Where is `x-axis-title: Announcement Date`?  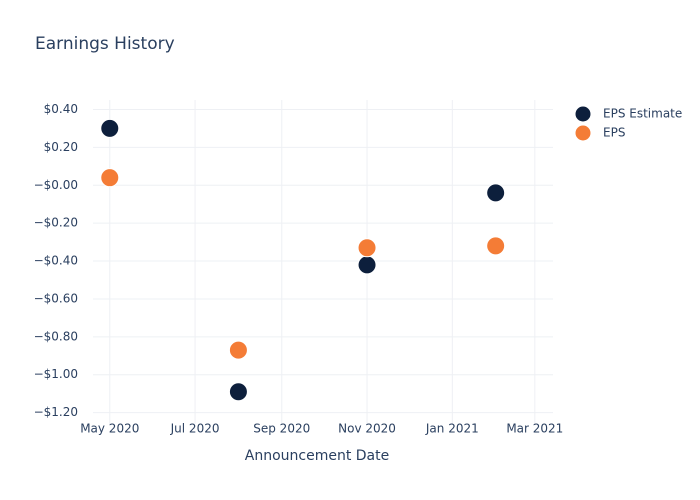 x-axis-title: Announcement Date is located at coordinates (317, 456).